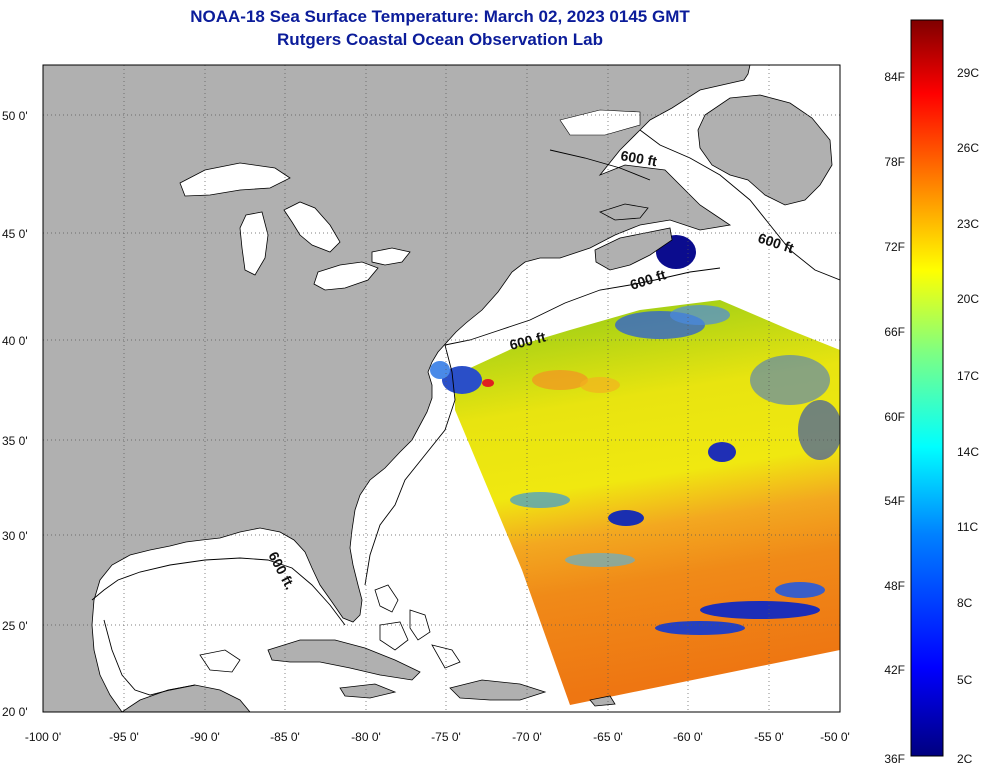  What do you see at coordinates (446, 737) in the screenshot?
I see `lon-label: -75 0'` at bounding box center [446, 737].